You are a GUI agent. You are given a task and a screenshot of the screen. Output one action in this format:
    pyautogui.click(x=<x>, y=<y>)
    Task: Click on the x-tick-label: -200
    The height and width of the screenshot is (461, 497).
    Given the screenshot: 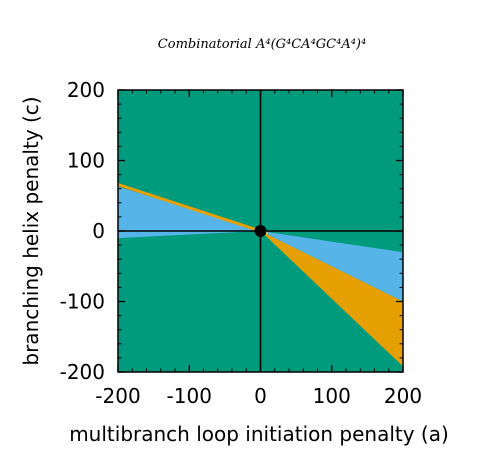 What is the action you would take?
    pyautogui.click(x=117, y=396)
    